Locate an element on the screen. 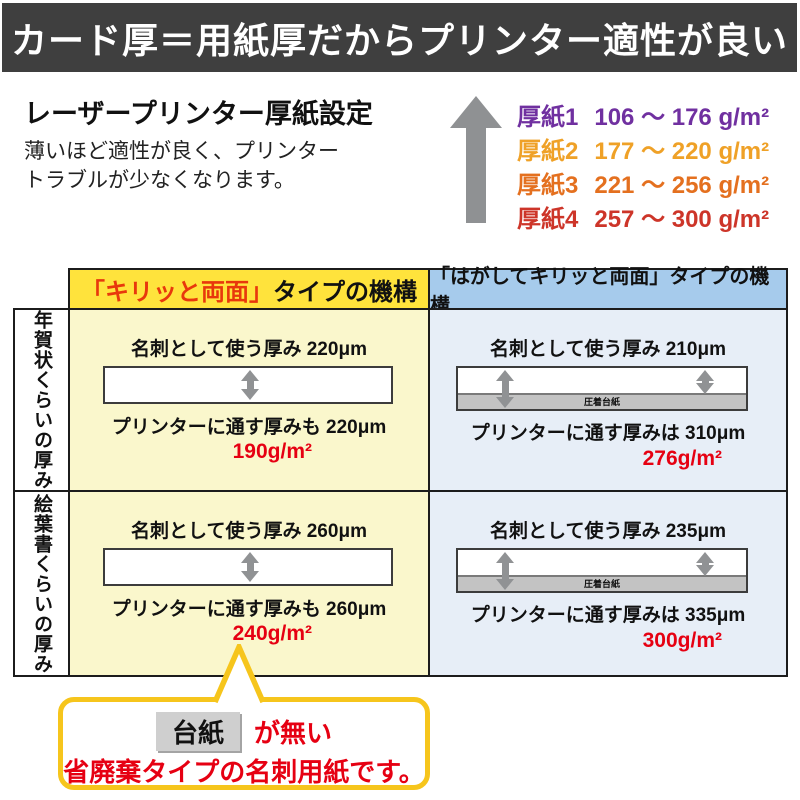 This screenshot has height=800, width=800. scale-label: 厚紙2 is located at coordinates (548, 151).